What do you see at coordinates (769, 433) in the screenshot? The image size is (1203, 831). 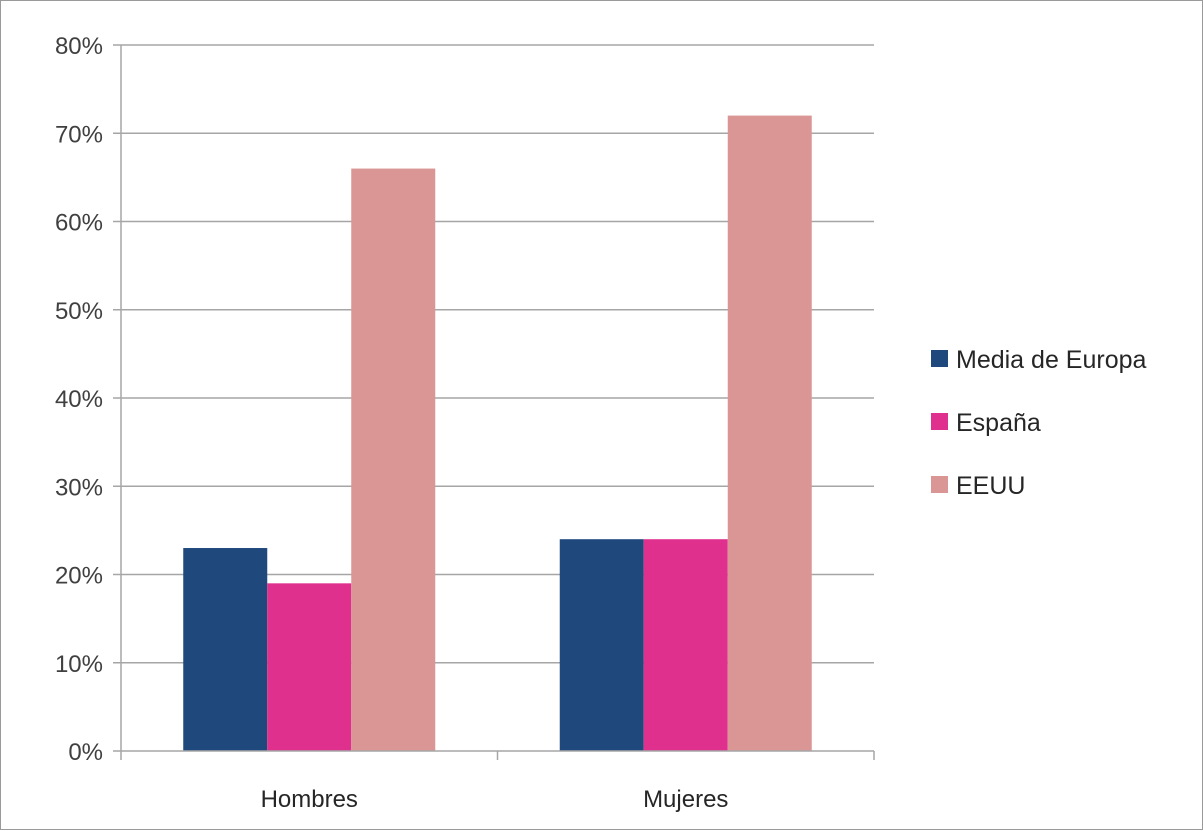 I see `bar-eeuu-mujeres` at bounding box center [769, 433].